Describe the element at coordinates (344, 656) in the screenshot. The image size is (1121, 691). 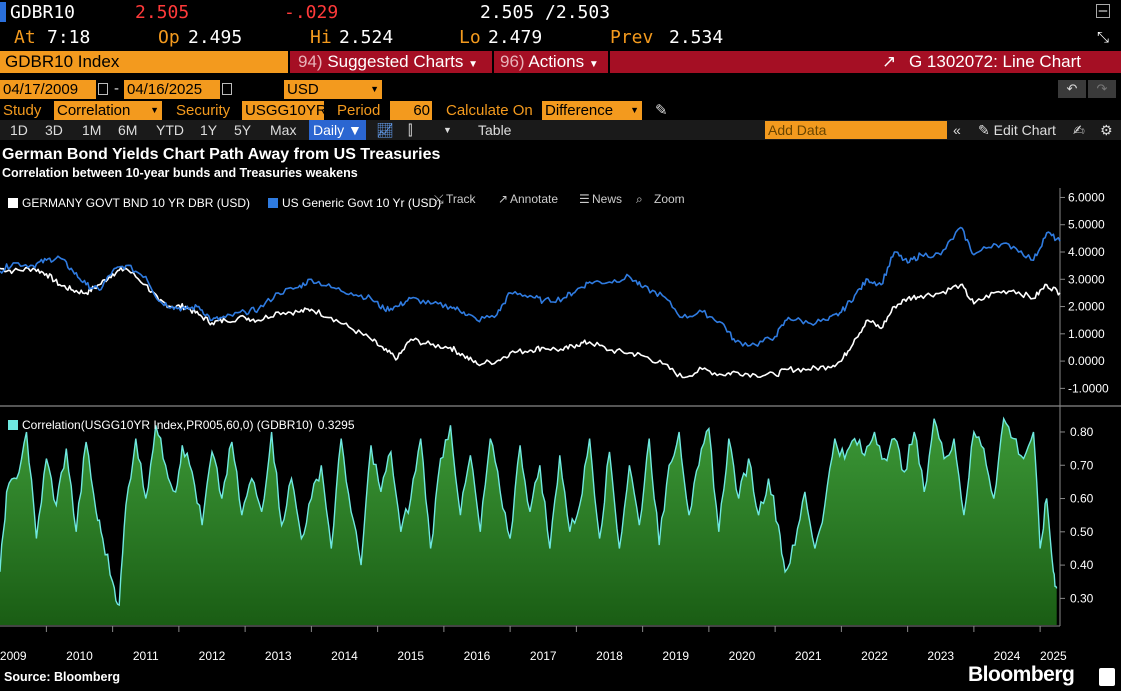
I see `x-tick-label: 2014` at that location.